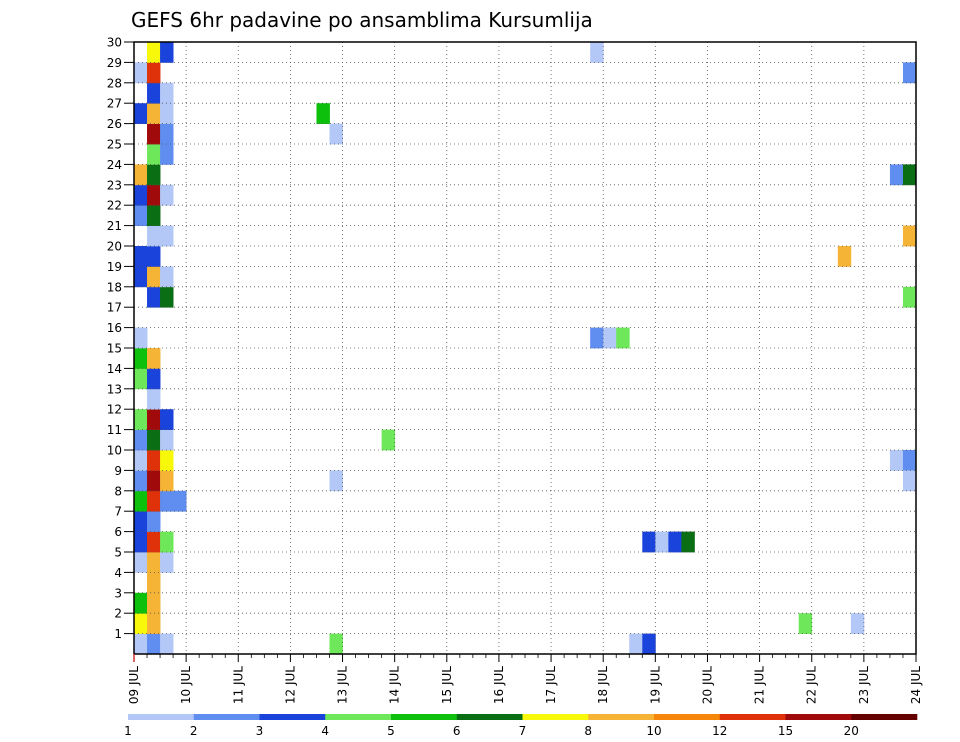  Describe the element at coordinates (118, 532) in the screenshot. I see `y-tick-label: 6` at that location.